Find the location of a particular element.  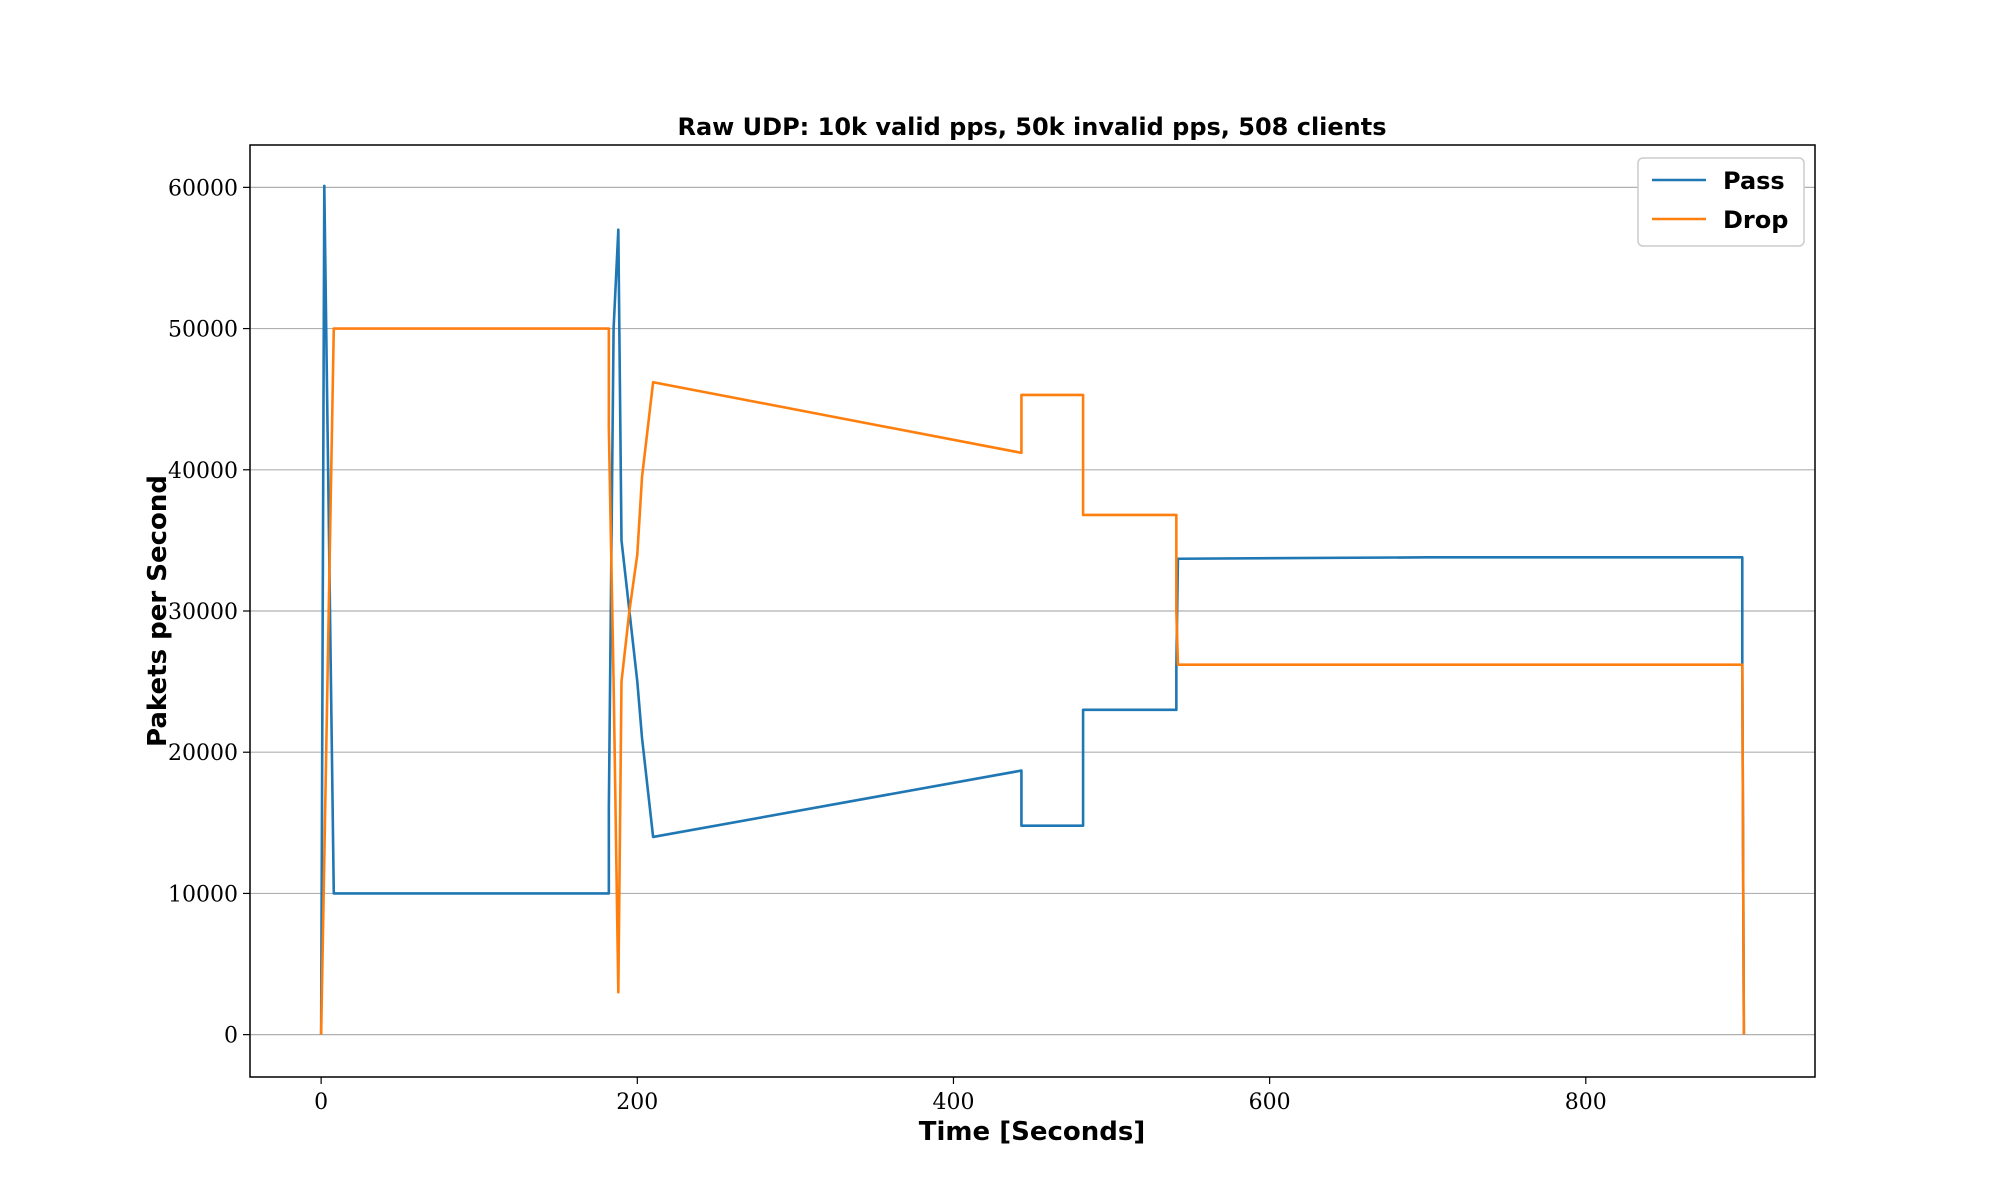

x-tick-label: 0 is located at coordinates (321, 1102).